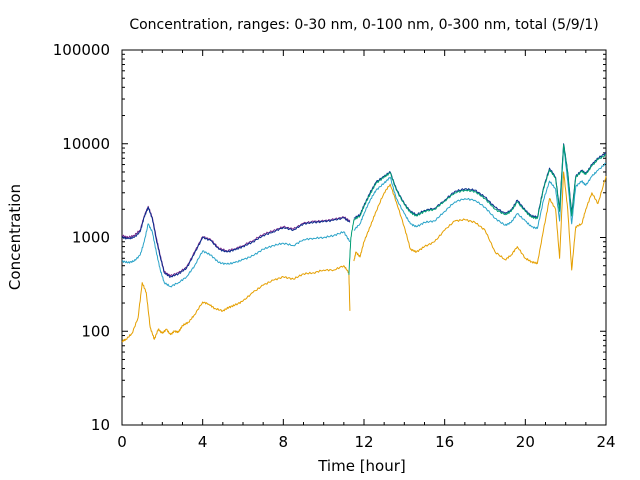 Image resolution: width=640 pixels, height=480 pixels. Describe the element at coordinates (91, 238) in the screenshot. I see `y-tick-label: 1000` at that location.